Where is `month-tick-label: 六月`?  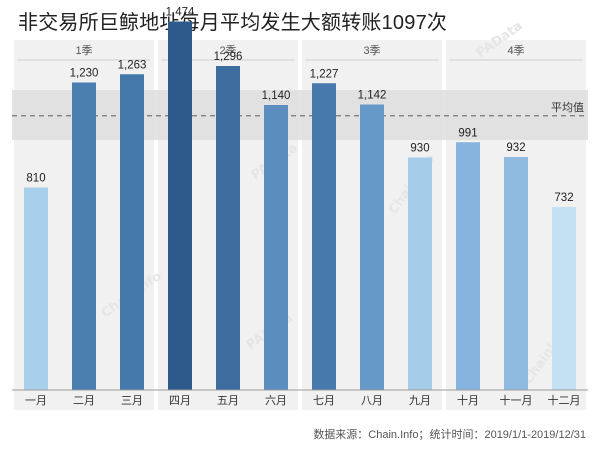 month-tick-label: 六月 is located at coordinates (276, 400).